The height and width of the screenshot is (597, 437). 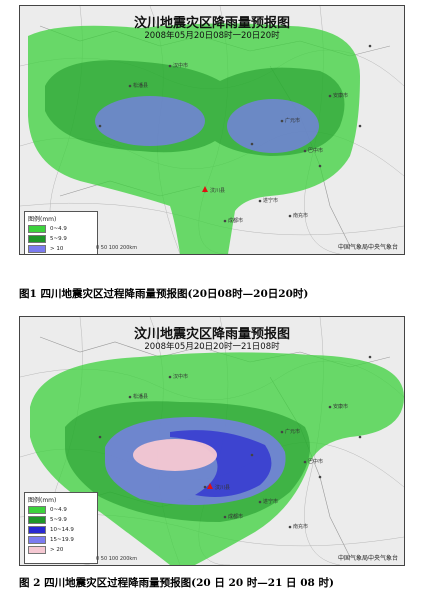 I want to click on map-2-legend-item: 15~19.9, so click(x=61, y=540).